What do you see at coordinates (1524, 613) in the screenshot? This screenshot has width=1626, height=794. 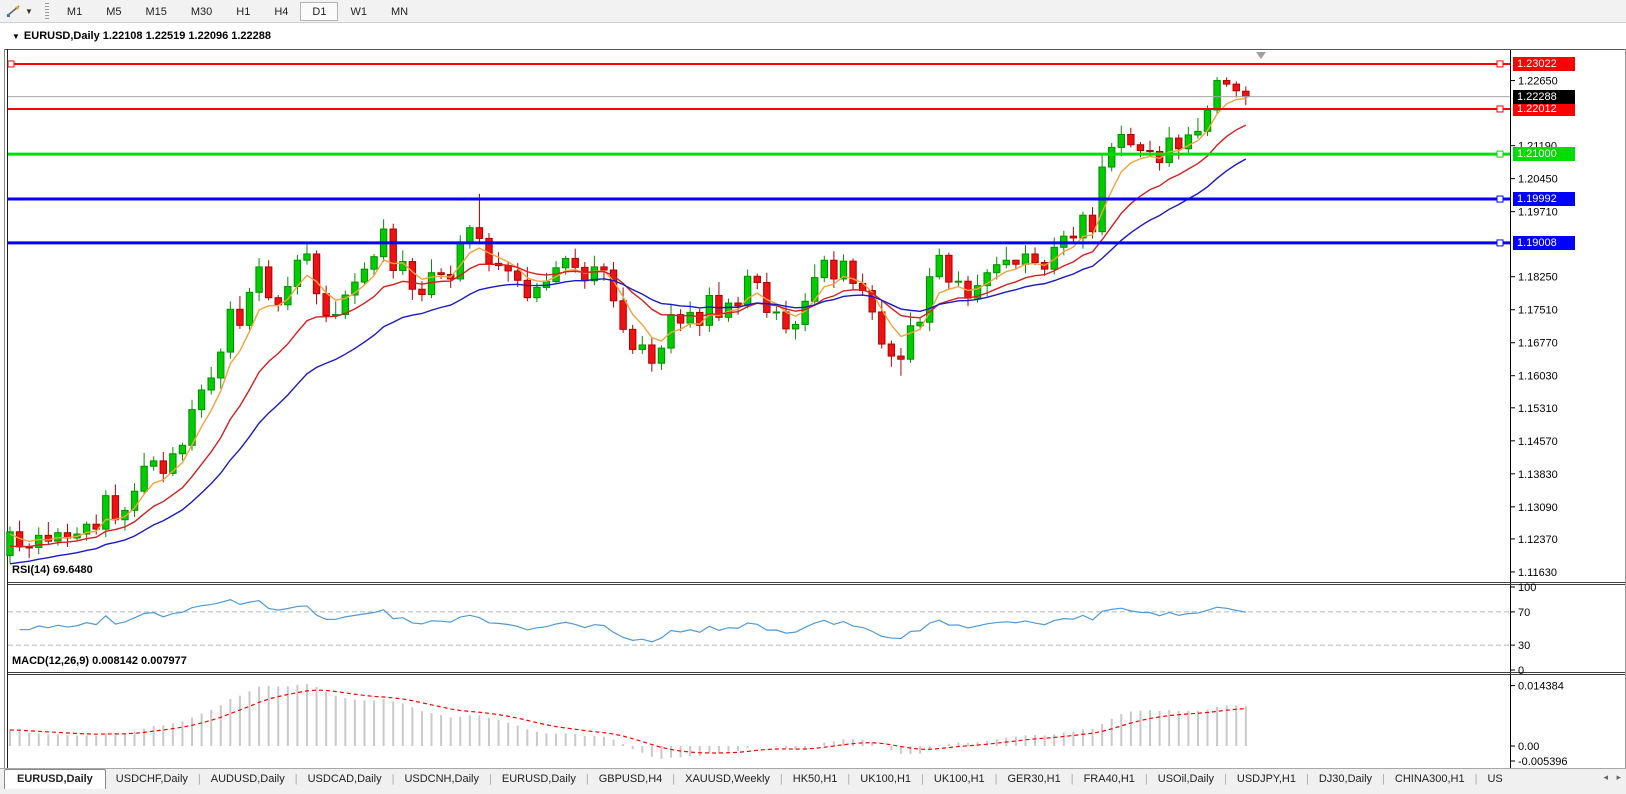 I see `rsi-scale-label: 70` at bounding box center [1524, 613].